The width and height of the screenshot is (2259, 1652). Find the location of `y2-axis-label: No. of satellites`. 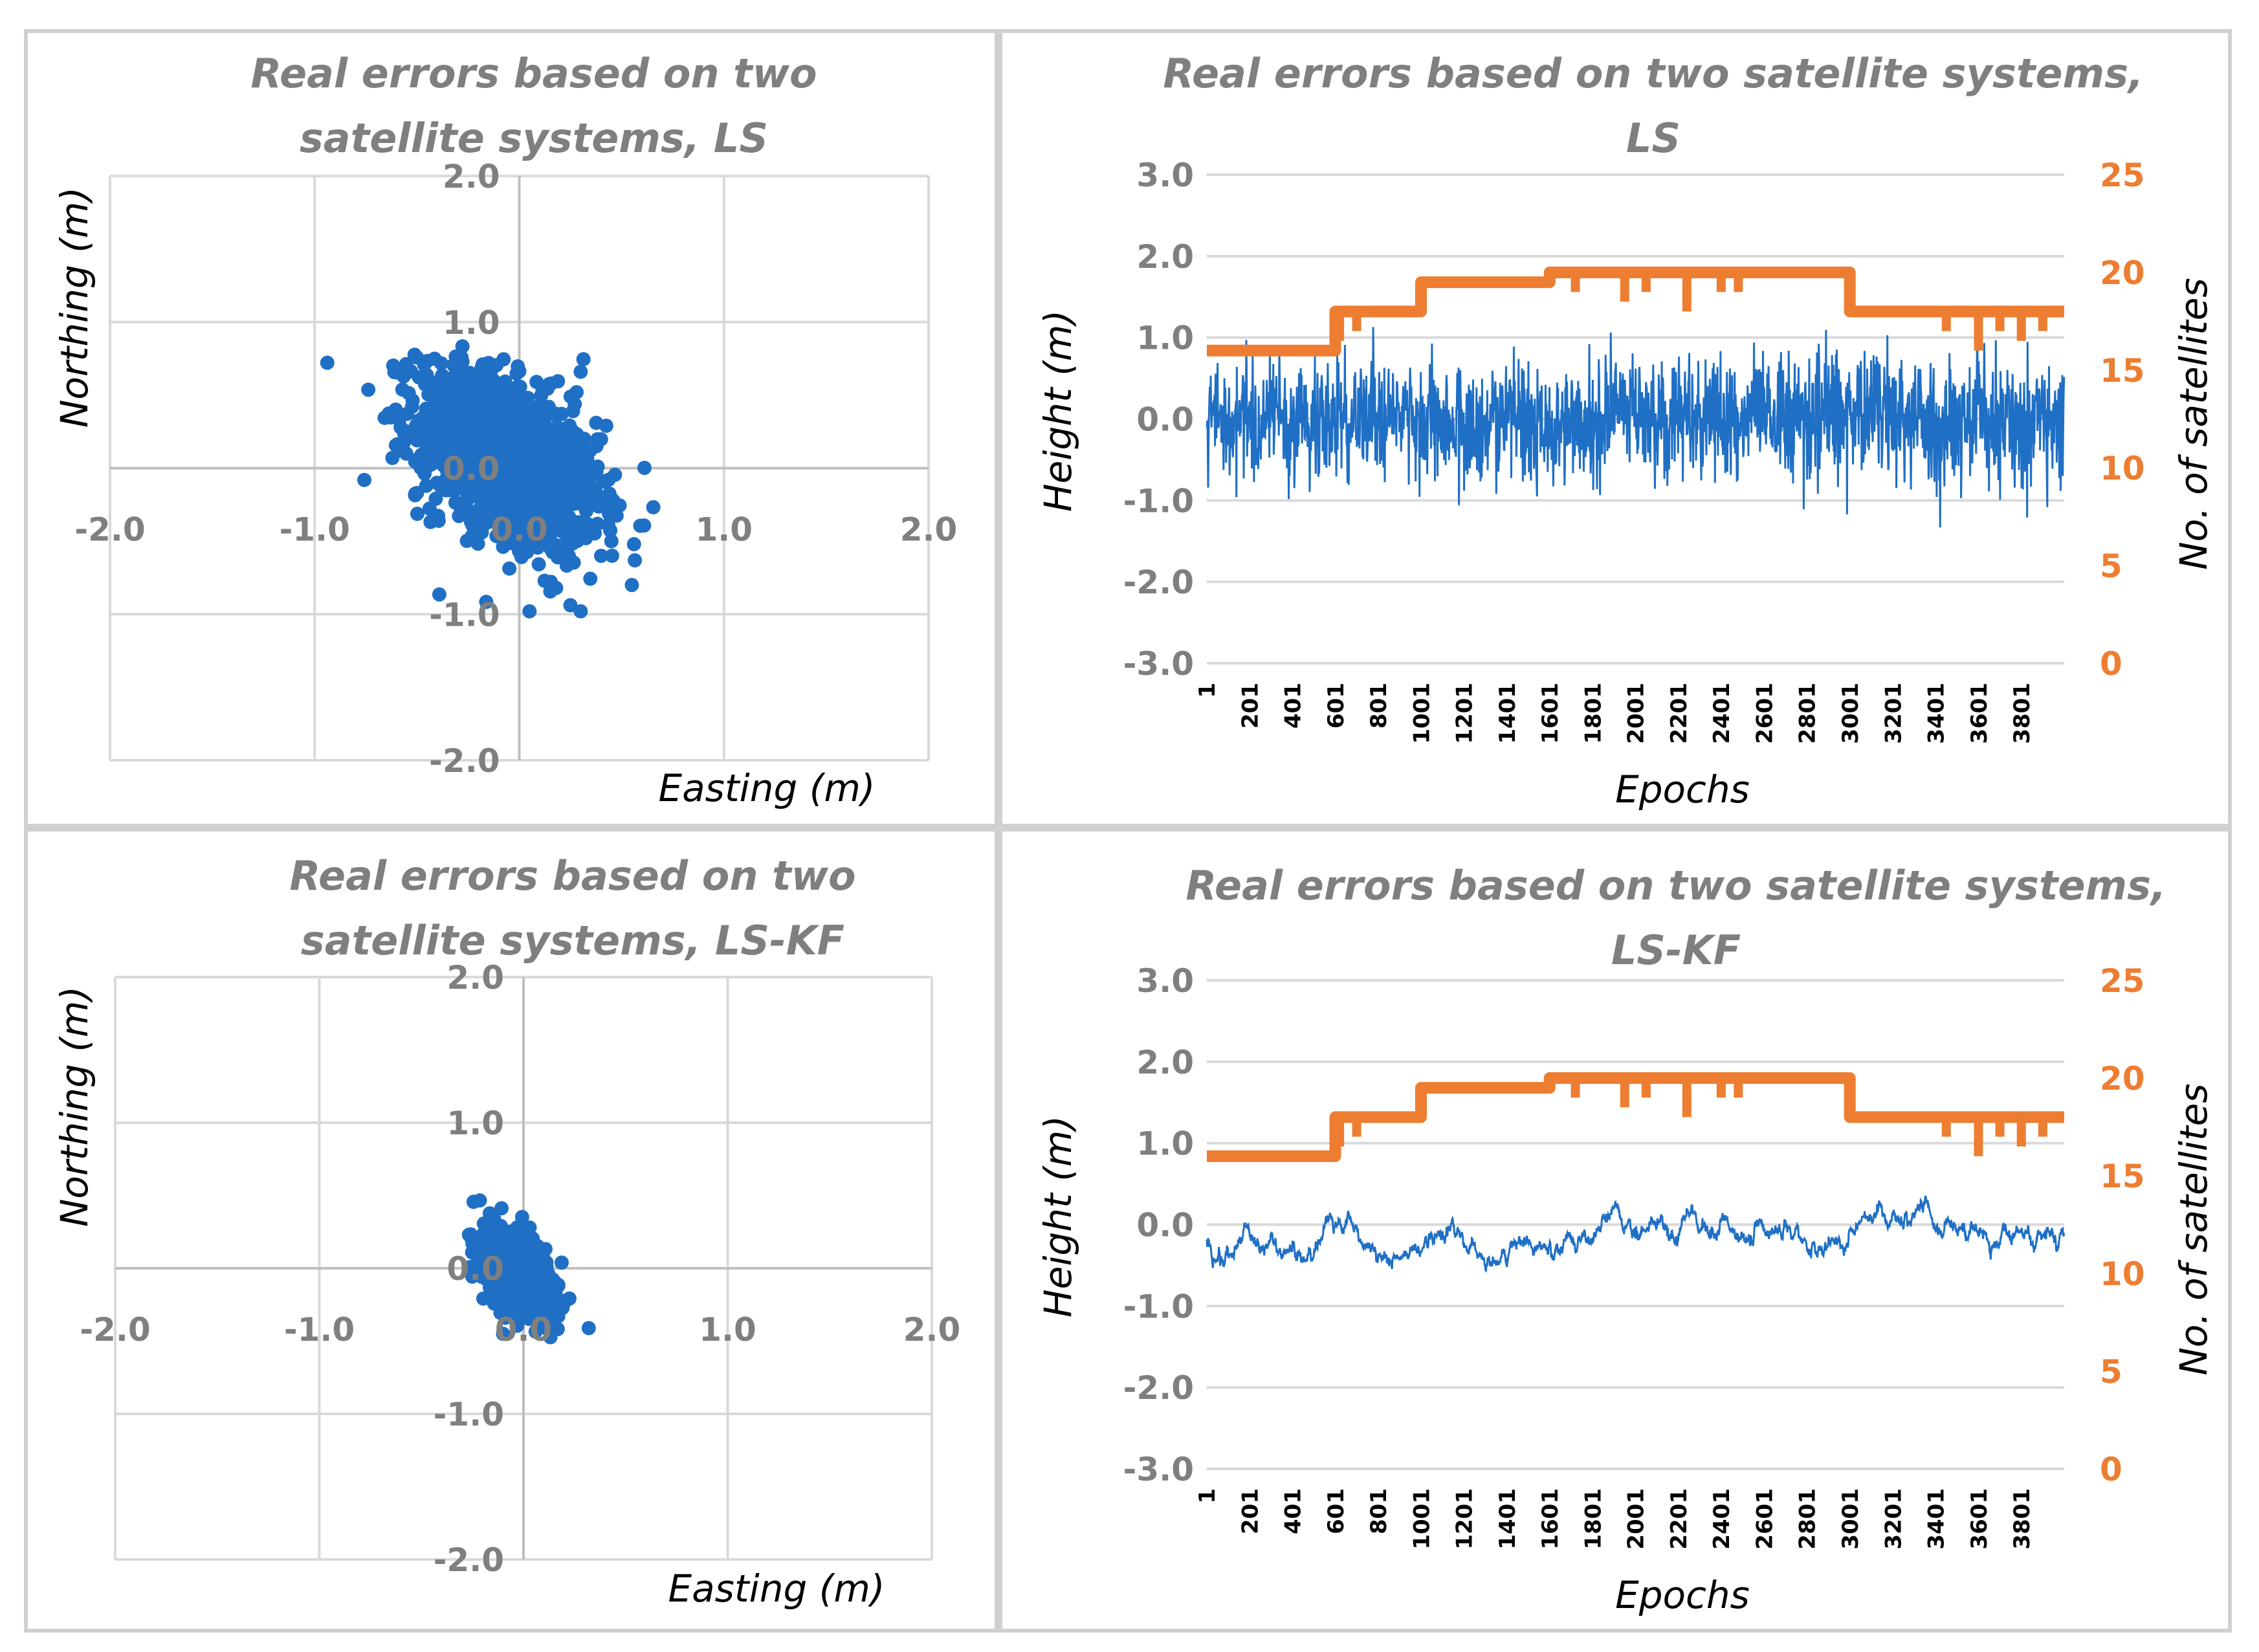

y2-axis-label: No. of satellites is located at coordinates (2194, 1229).